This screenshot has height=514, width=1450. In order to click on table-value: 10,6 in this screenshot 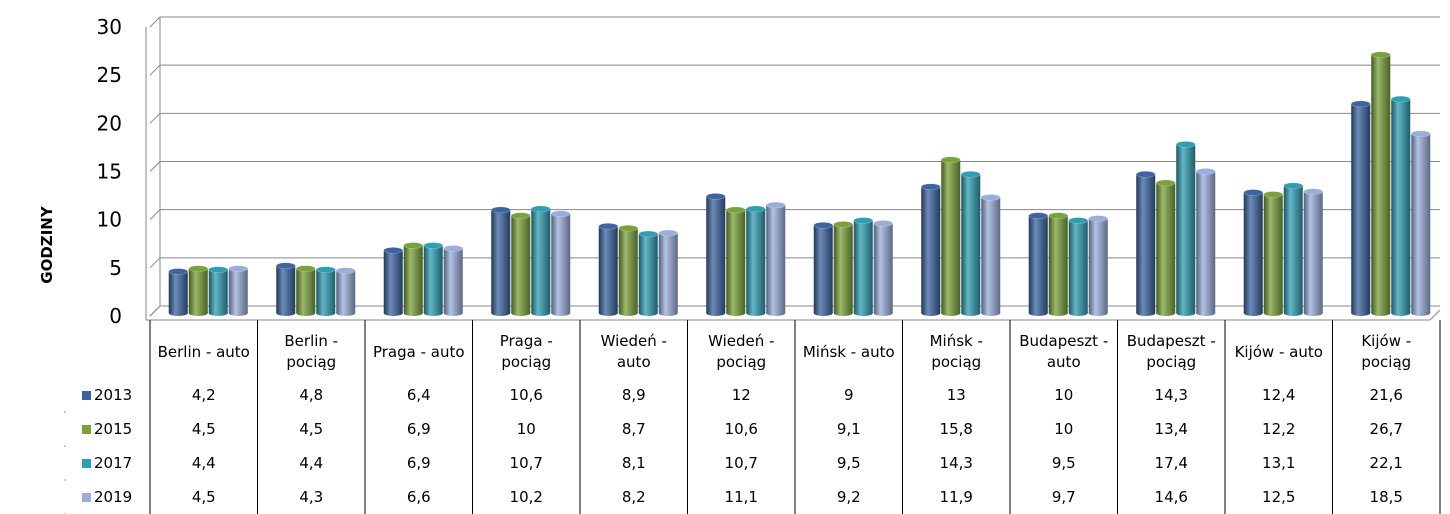, I will do `click(526, 394)`.